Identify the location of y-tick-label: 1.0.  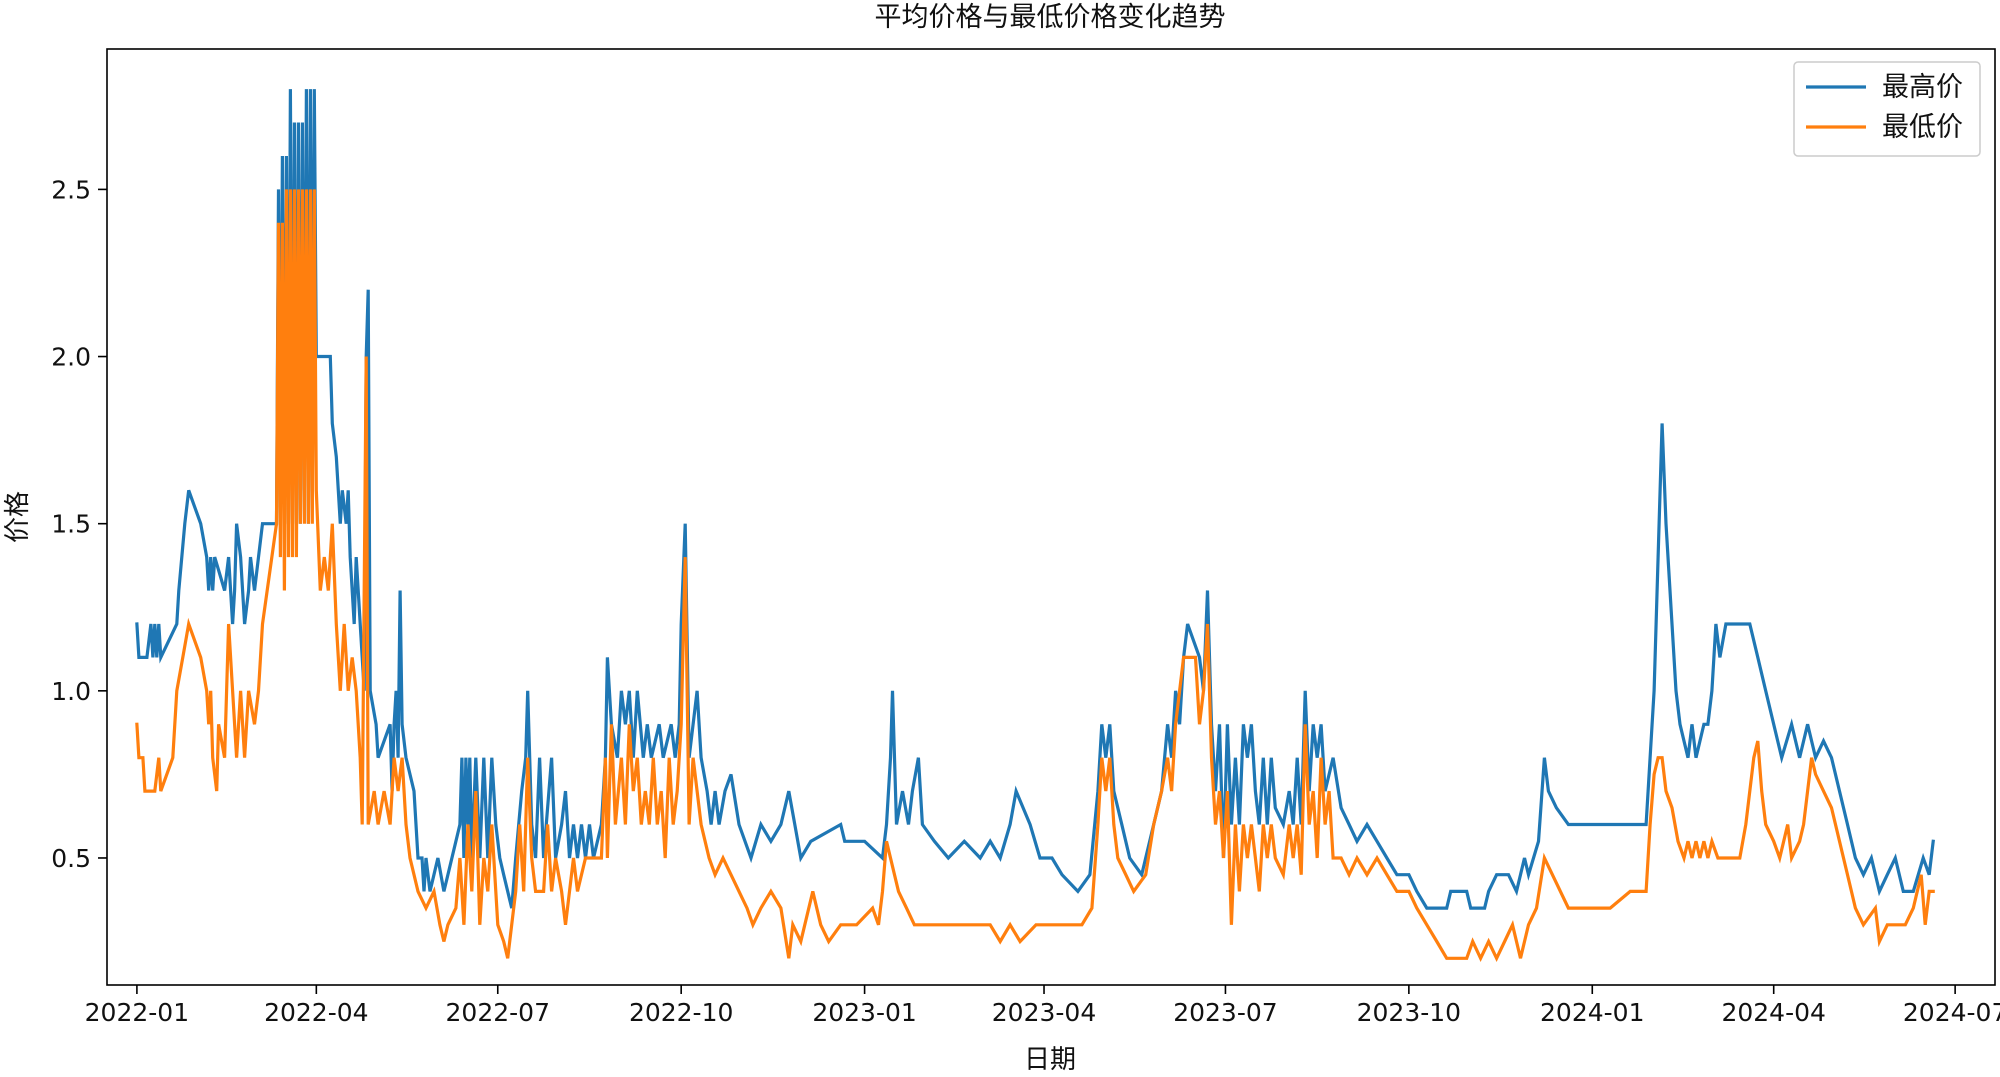
(71, 691).